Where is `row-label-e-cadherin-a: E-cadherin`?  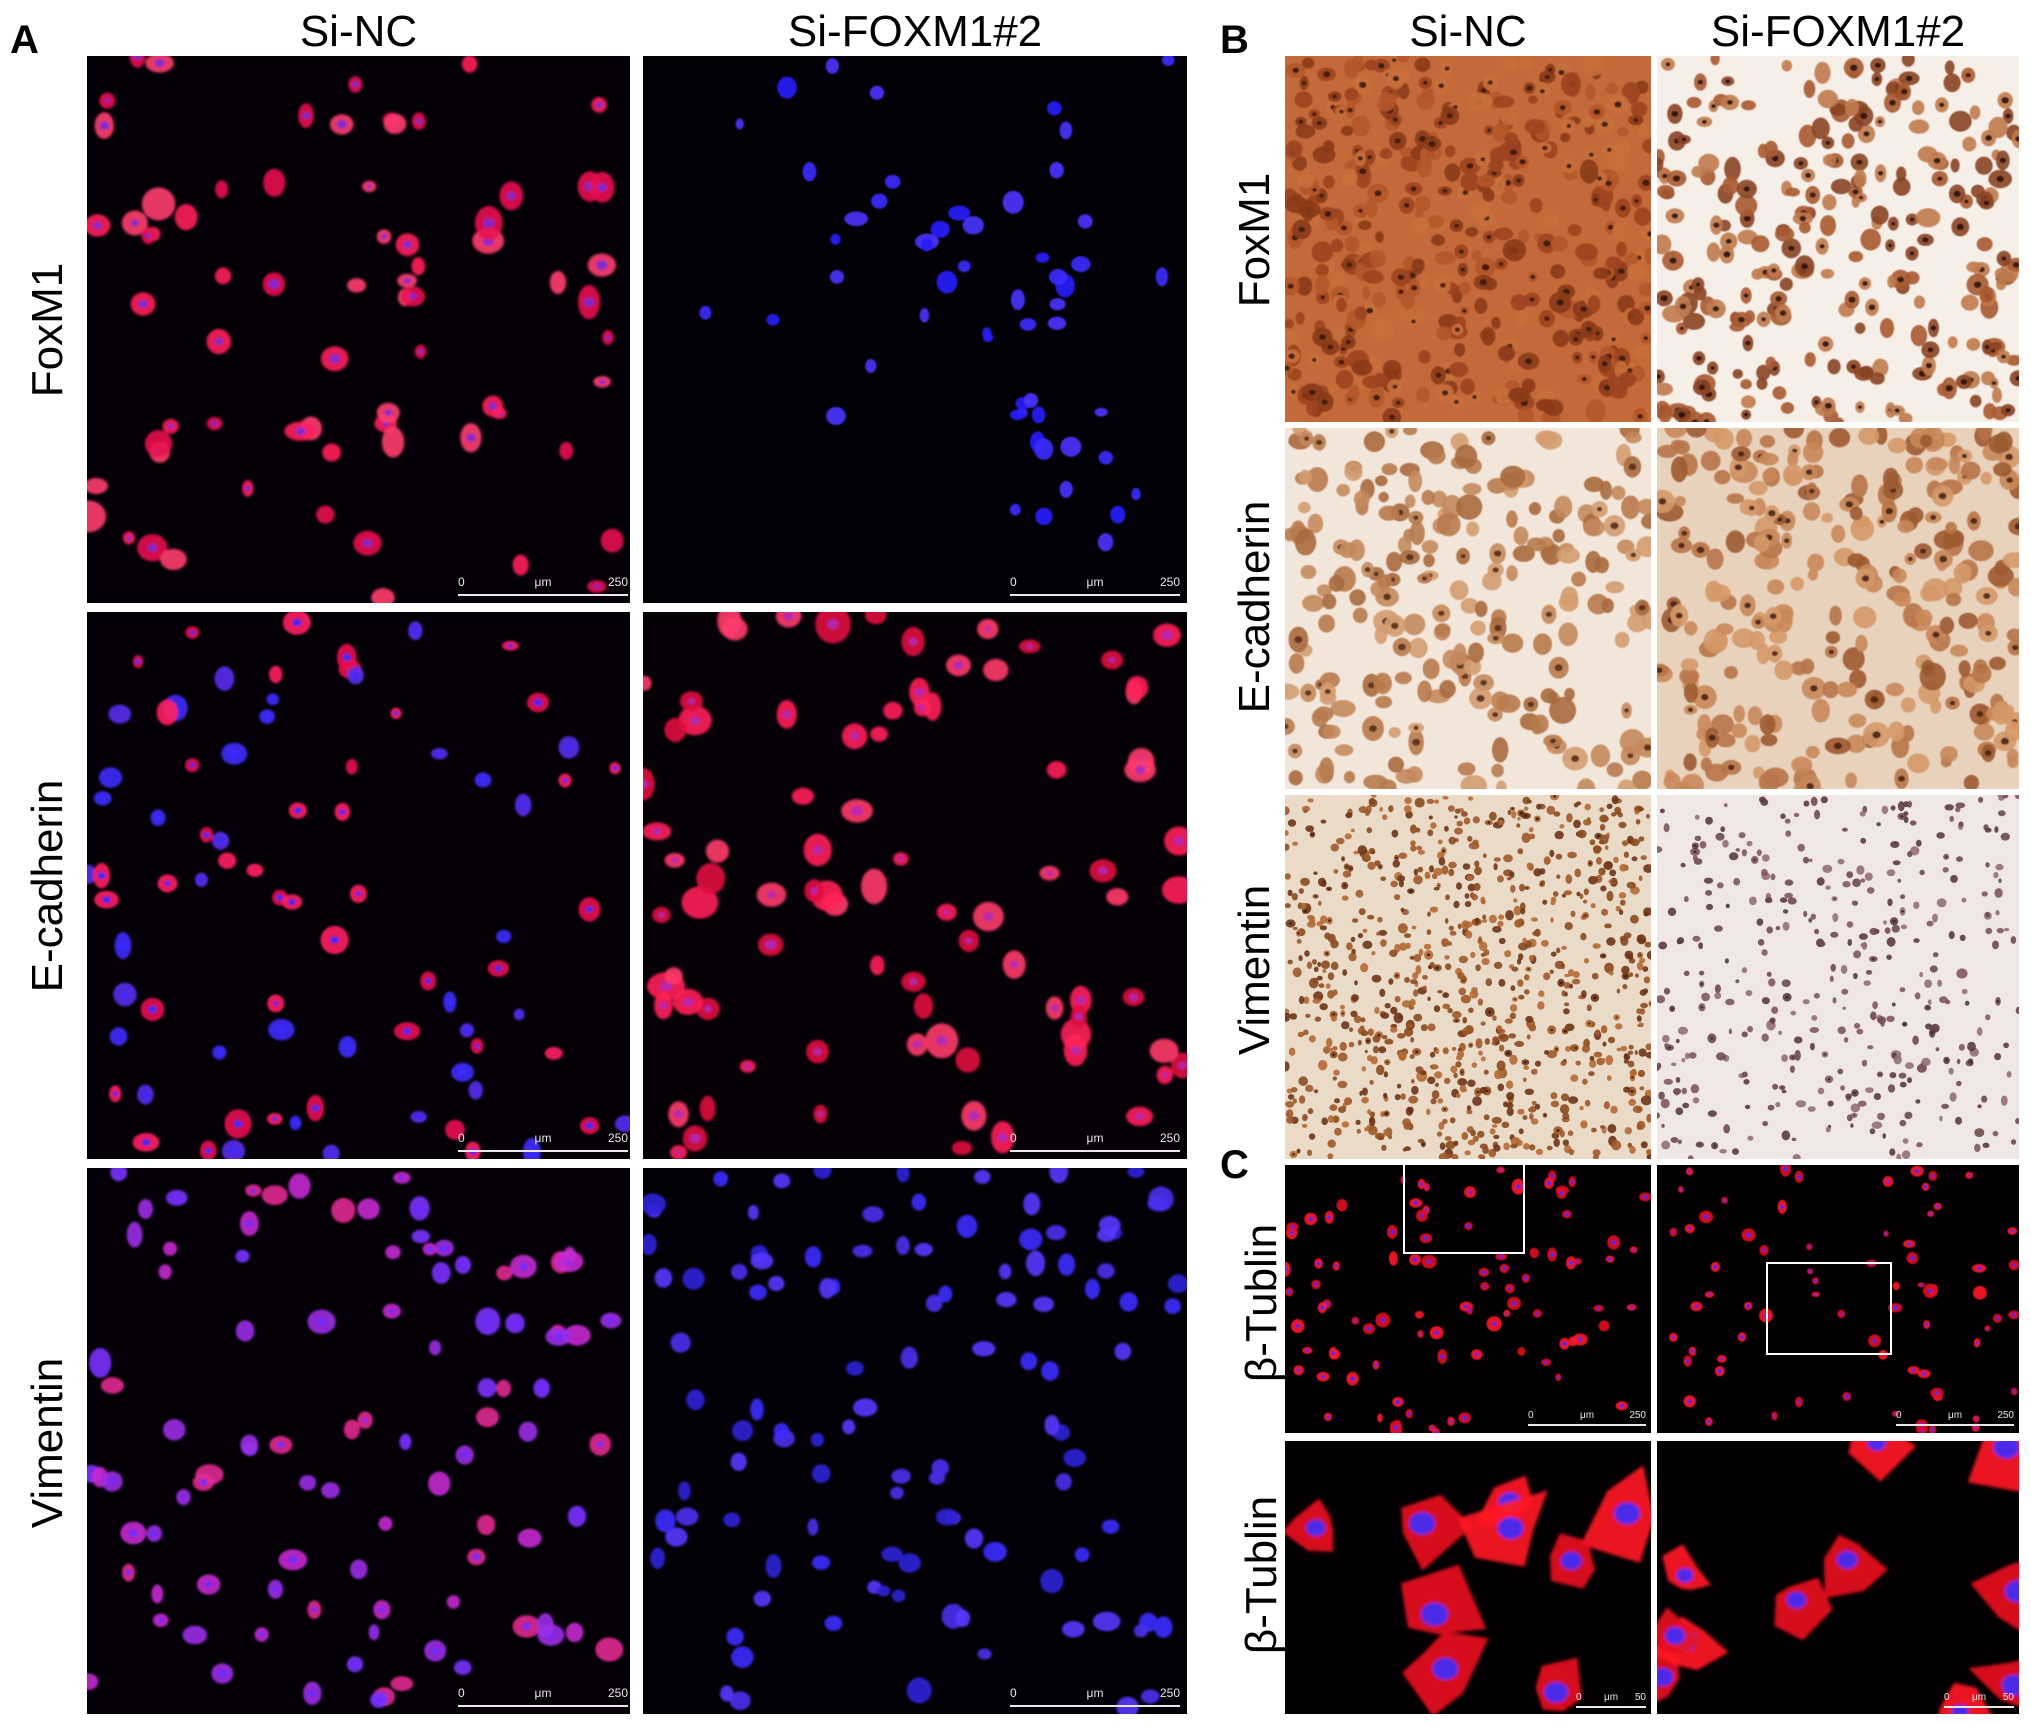 row-label-e-cadherin-a: E-cadherin is located at coordinates (47, 886).